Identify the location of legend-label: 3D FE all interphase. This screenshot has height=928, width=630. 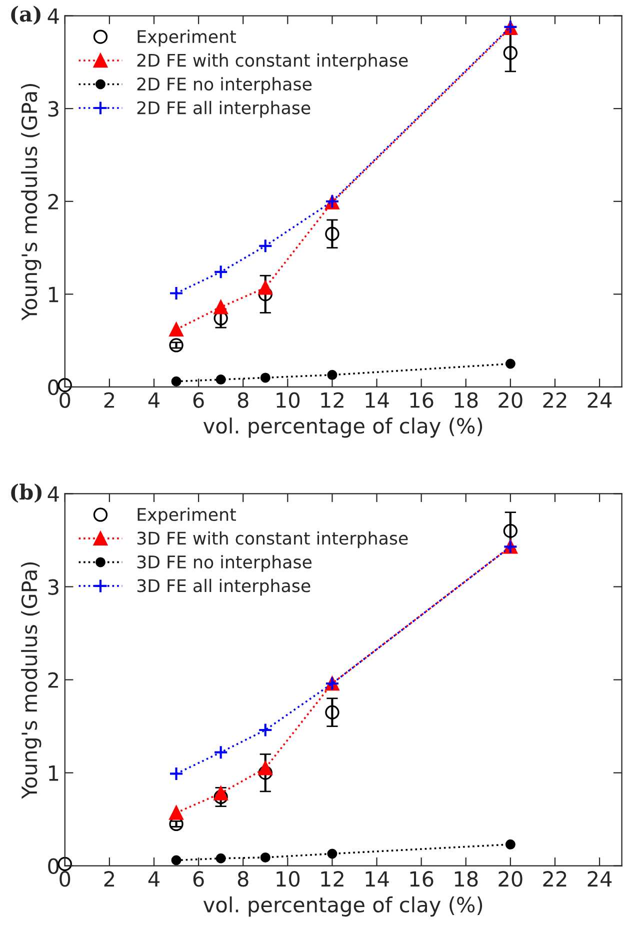
(223, 587).